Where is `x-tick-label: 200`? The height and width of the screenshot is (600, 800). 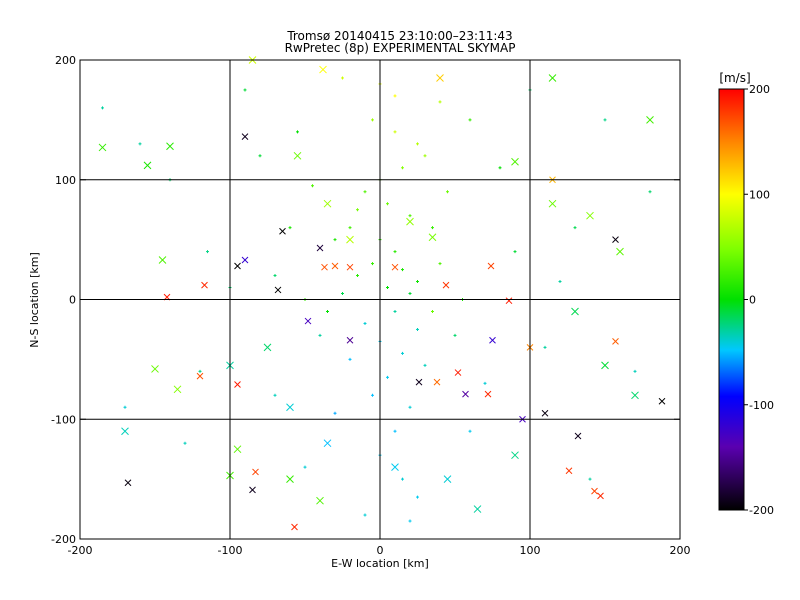 x-tick-label: 200 is located at coordinates (680, 550).